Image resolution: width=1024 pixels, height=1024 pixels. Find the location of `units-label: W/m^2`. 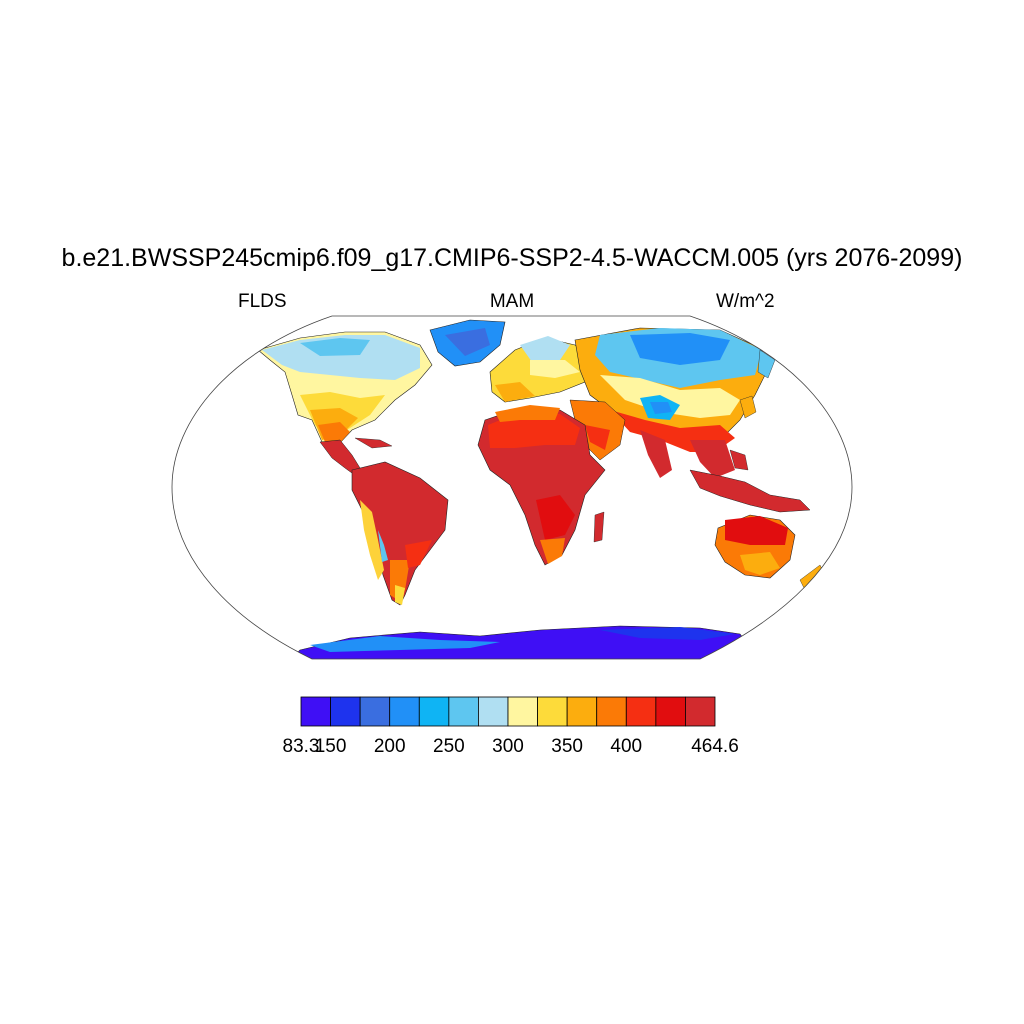

units-label: W/m^2 is located at coordinates (745, 301).